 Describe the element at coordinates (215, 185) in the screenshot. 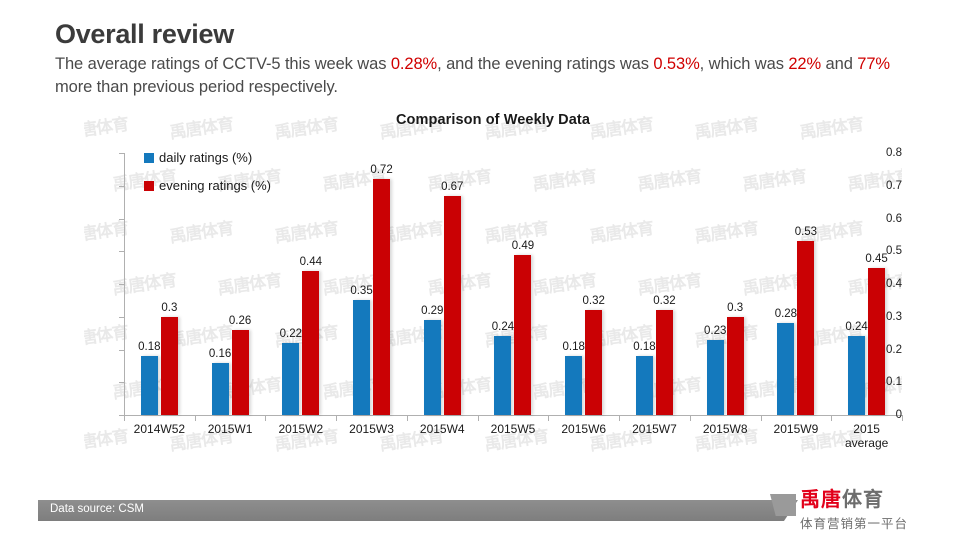

I see `legend-label-evening: evening ratings (%)` at that location.